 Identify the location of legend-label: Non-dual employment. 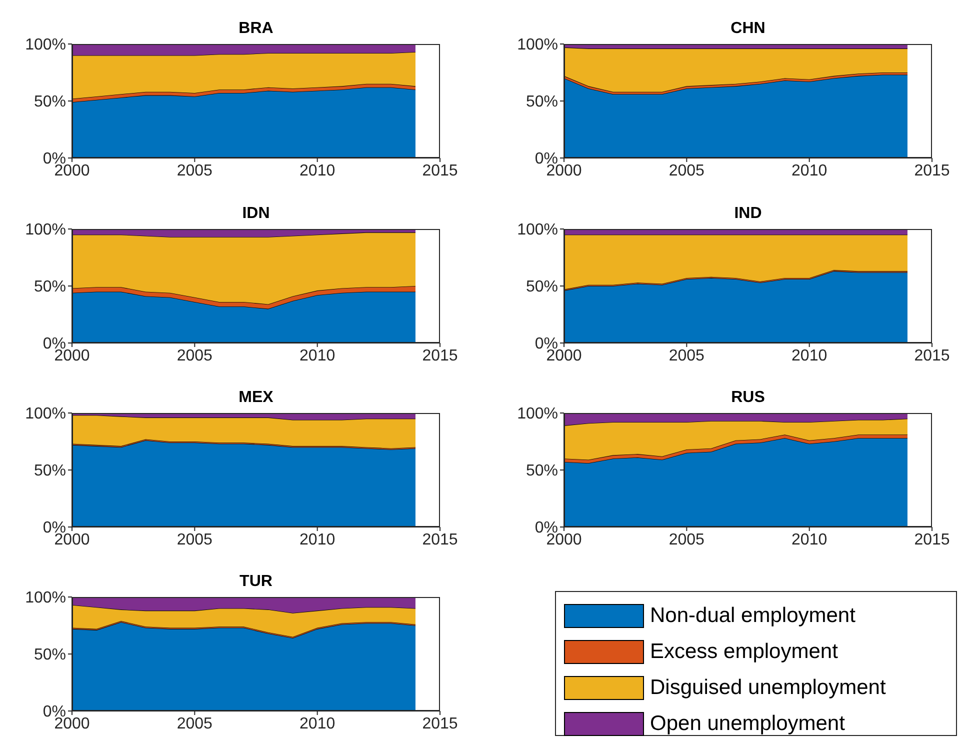
(753, 616).